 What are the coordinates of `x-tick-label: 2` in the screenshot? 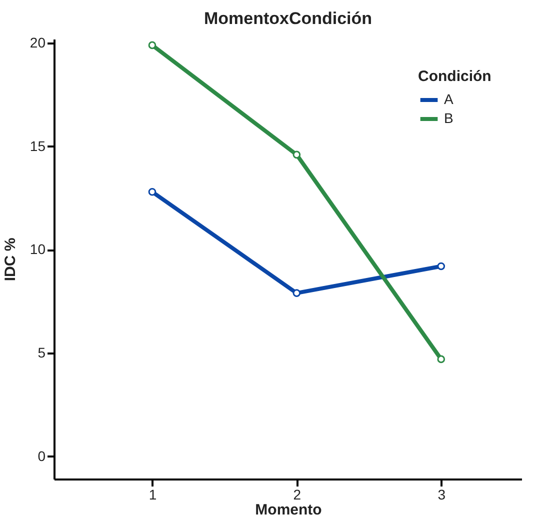 It's located at (297, 494).